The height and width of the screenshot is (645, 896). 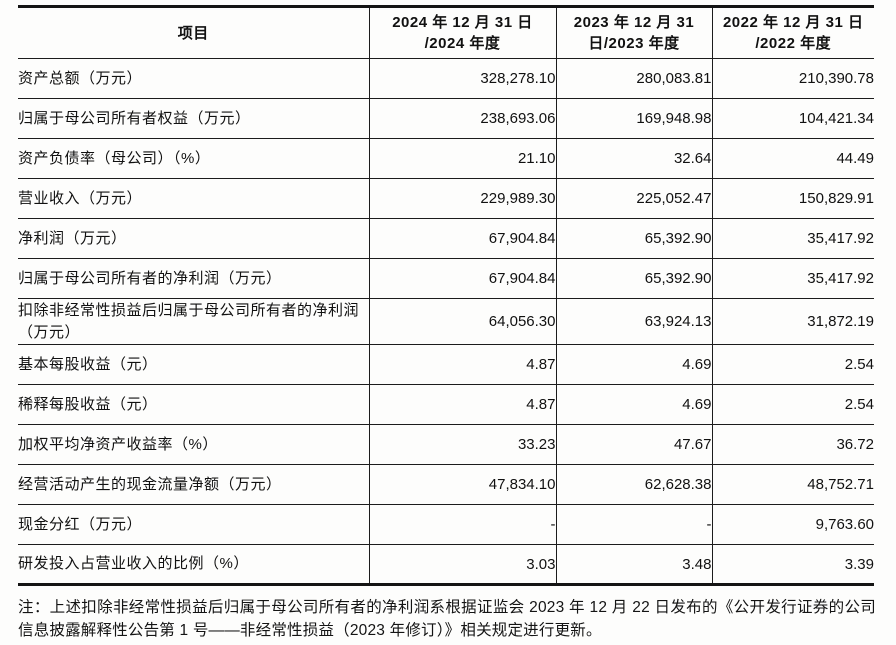 What do you see at coordinates (193, 321) in the screenshot?
I see `row-label: 扣除非经常性损益后归属于母公司所有者的净利润（万元）` at bounding box center [193, 321].